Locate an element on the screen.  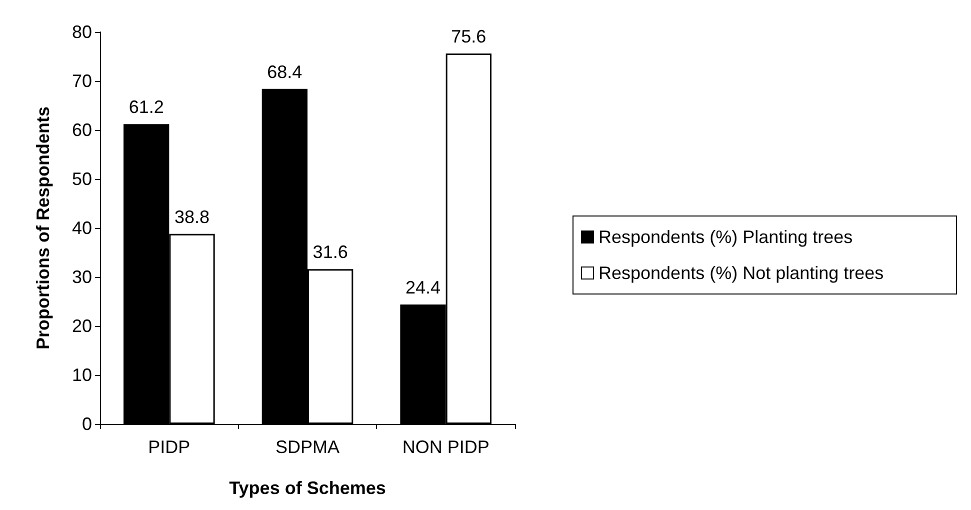
data-label: 75.6 is located at coordinates (468, 36).